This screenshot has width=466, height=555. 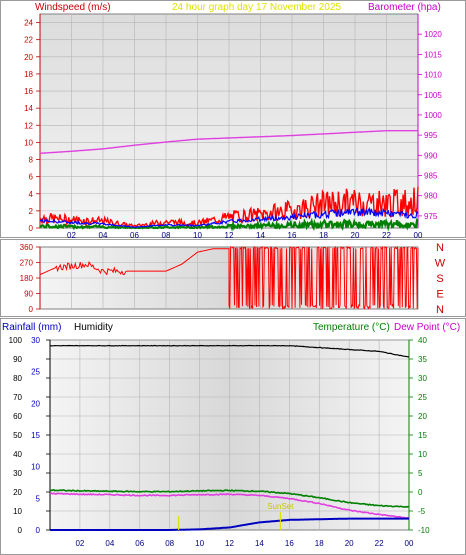 What do you see at coordinates (71, 235) in the screenshot?
I see `wind-xtick-label: 02` at bounding box center [71, 235].